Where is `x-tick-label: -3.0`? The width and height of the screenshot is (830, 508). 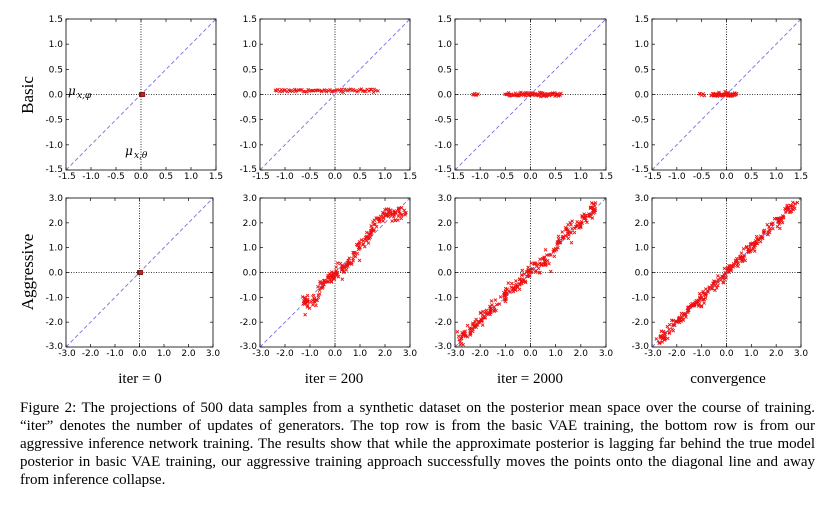 x-tick-label: -3.0 is located at coordinates (653, 354).